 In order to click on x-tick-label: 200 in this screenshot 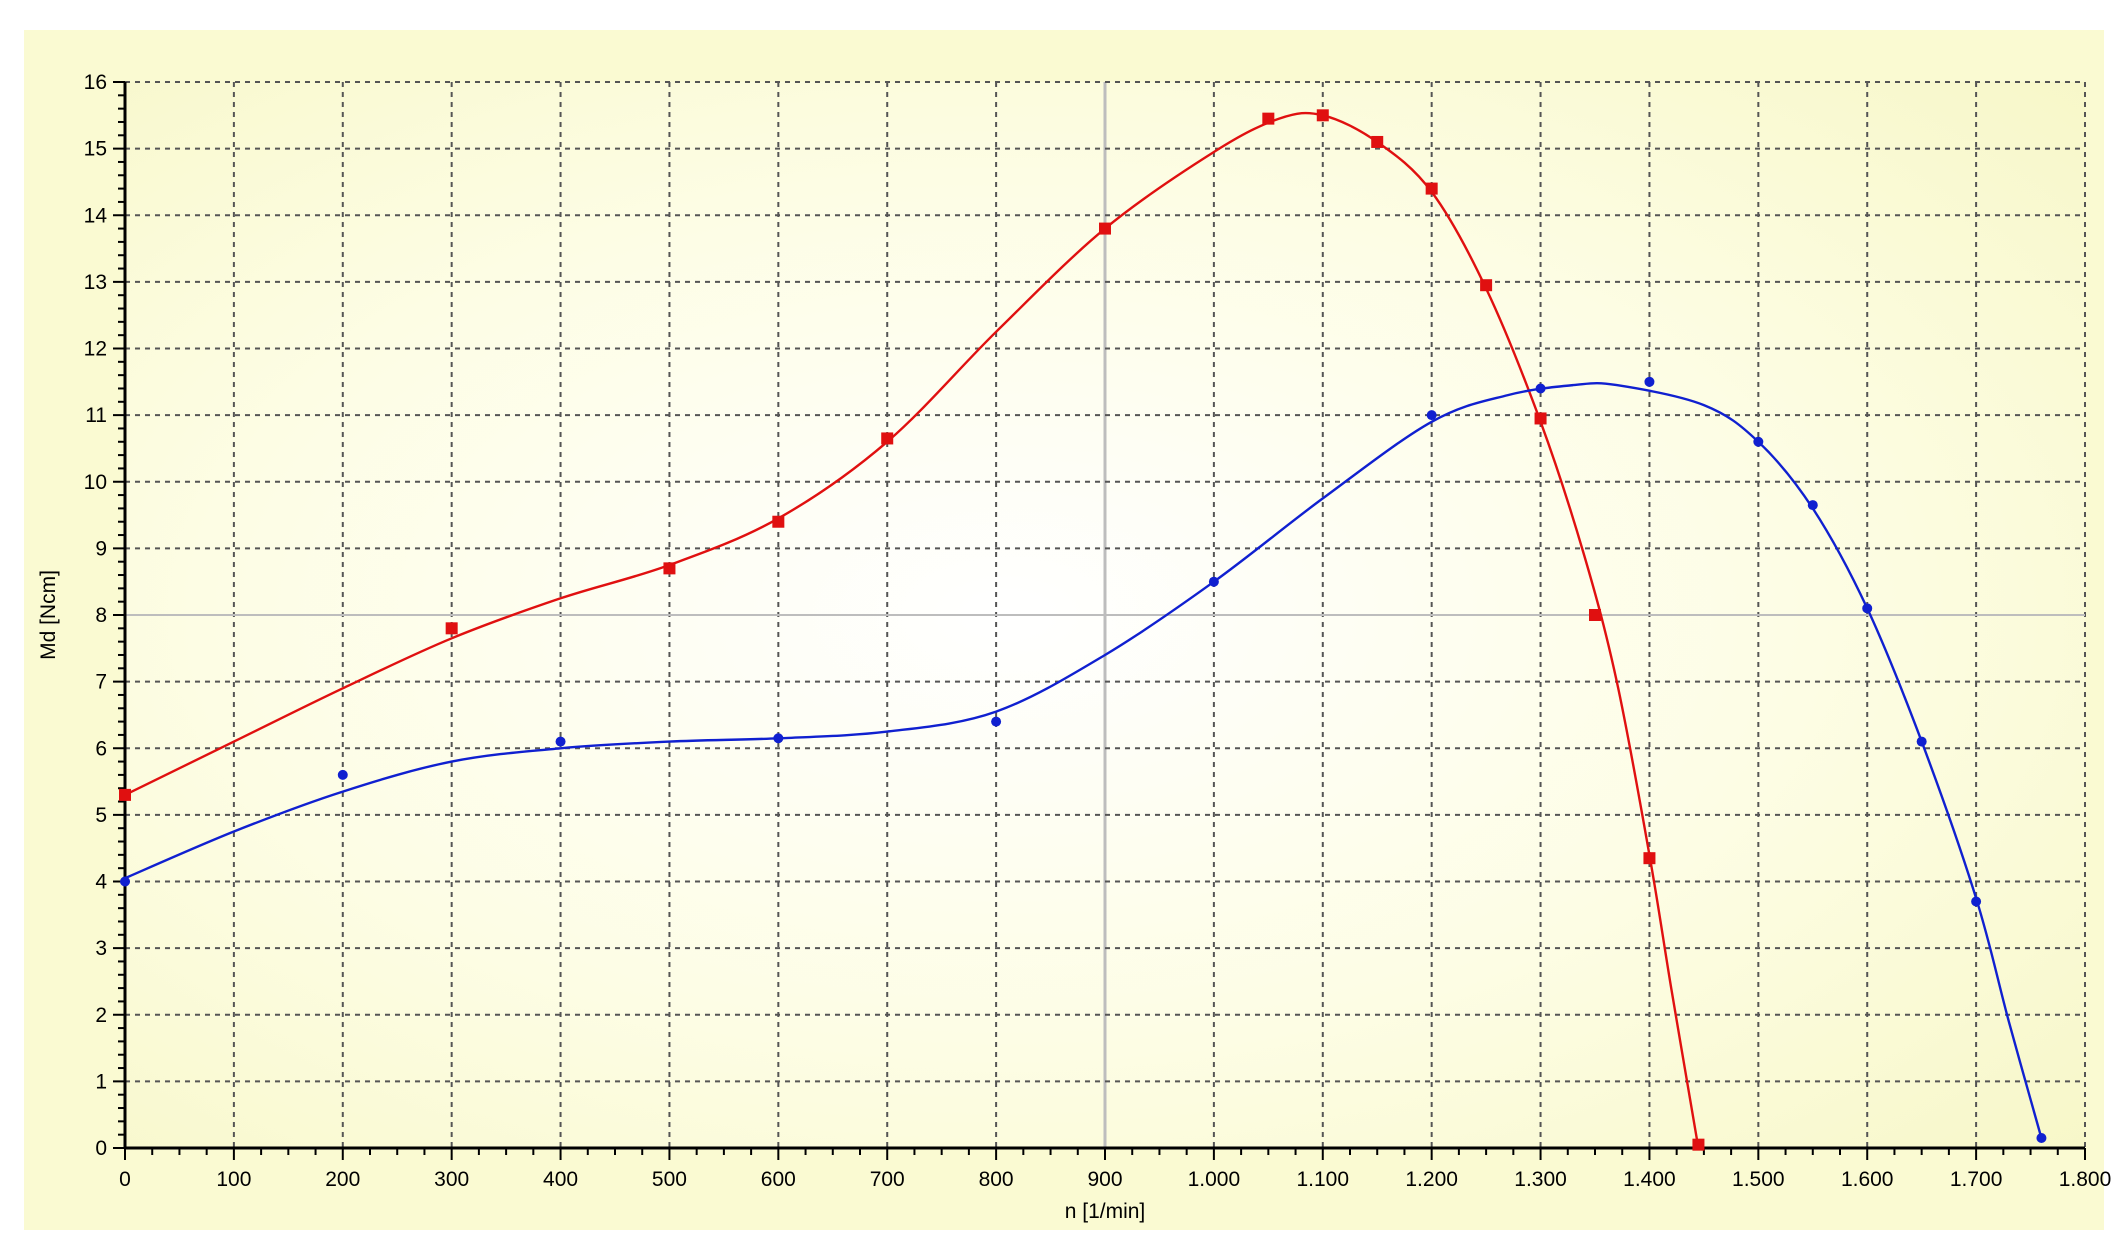, I will do `click(342, 1179)`.